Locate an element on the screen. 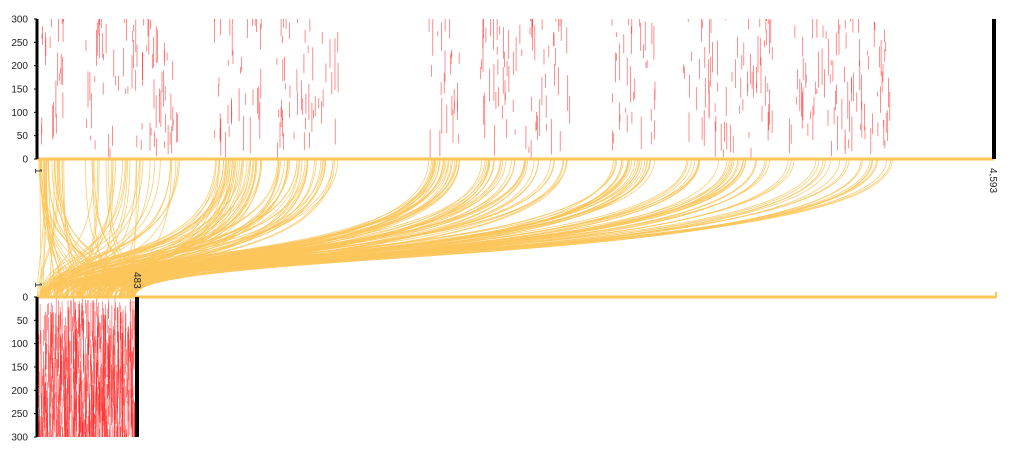 The width and height of the screenshot is (1024, 462). bottom-end-label: 483 is located at coordinates (136, 280).